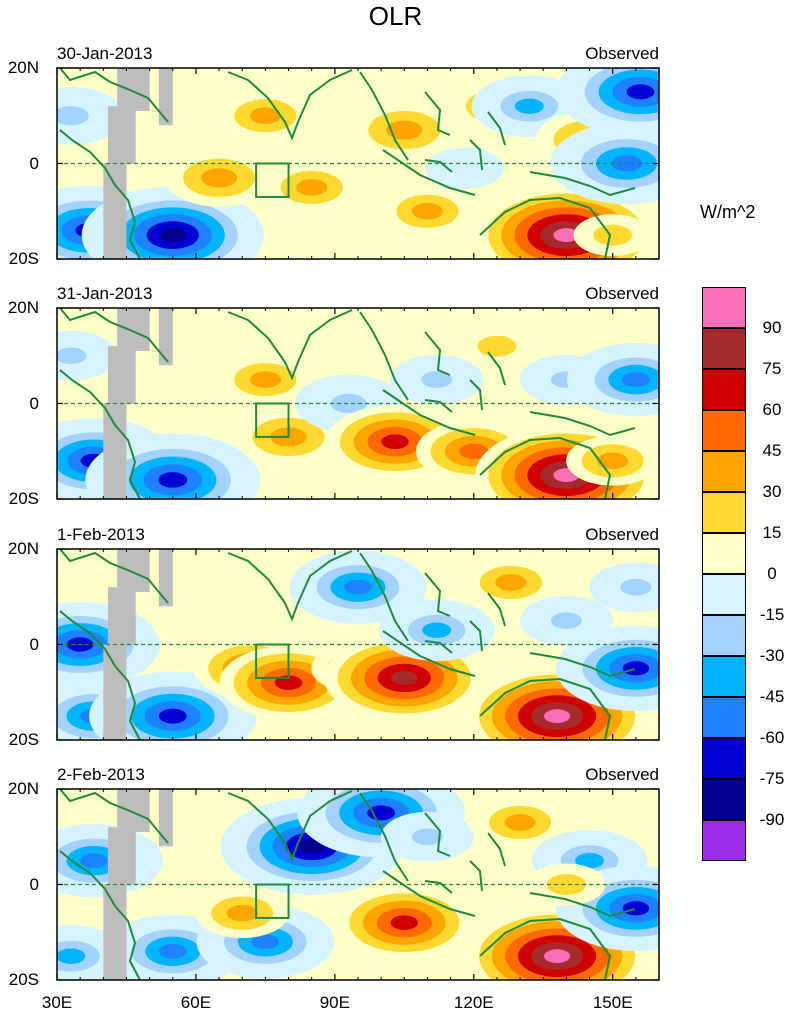  I want to click on olr-contour-p1-f15-l6, so click(640, 92).